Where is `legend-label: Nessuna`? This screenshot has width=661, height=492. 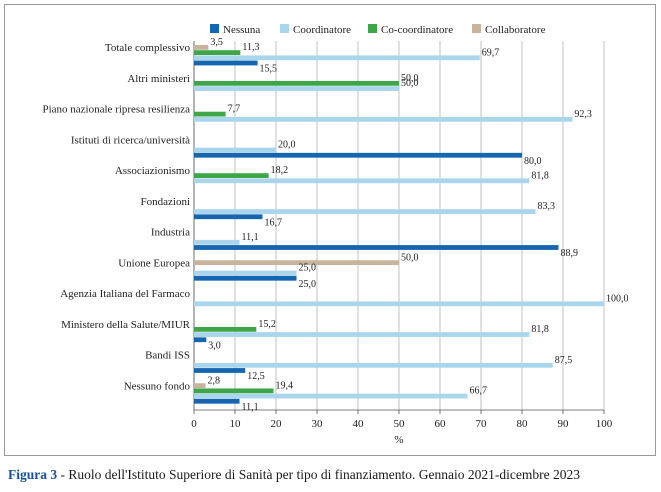
legend-label: Nessuna is located at coordinates (241, 30).